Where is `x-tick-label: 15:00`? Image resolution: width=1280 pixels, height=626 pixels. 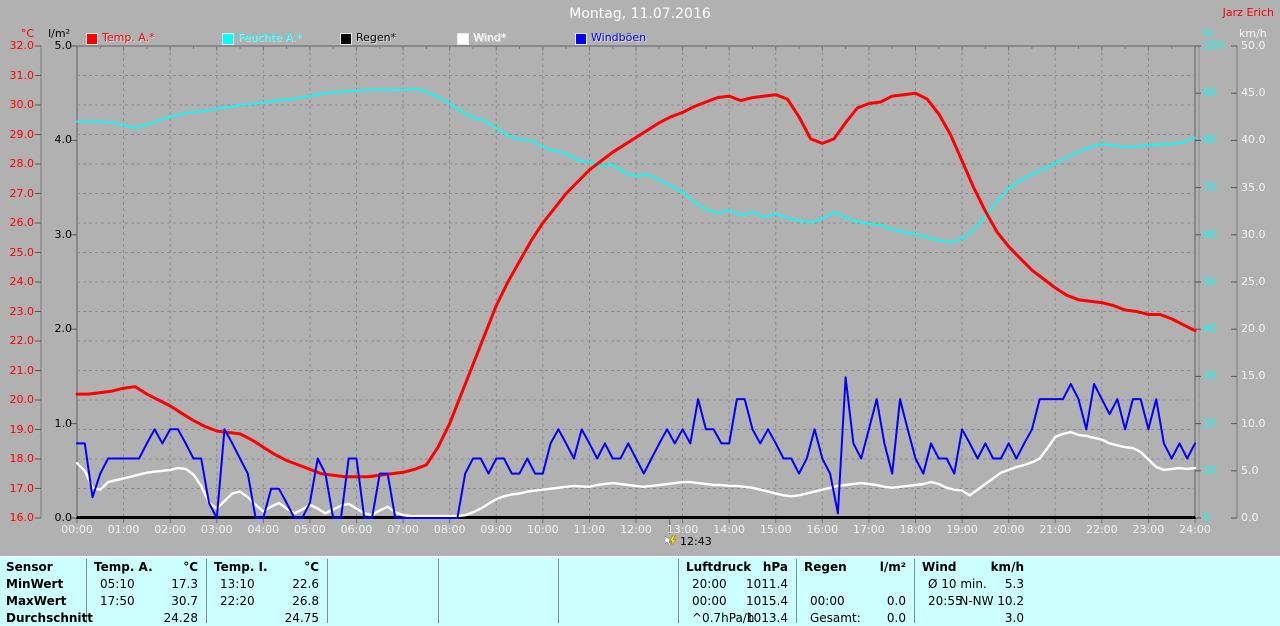
x-tick-label: 15:00 is located at coordinates (775, 529).